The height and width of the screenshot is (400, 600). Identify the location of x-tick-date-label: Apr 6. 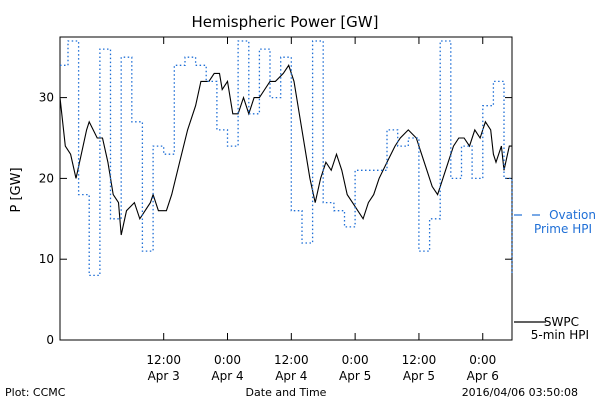
(483, 376).